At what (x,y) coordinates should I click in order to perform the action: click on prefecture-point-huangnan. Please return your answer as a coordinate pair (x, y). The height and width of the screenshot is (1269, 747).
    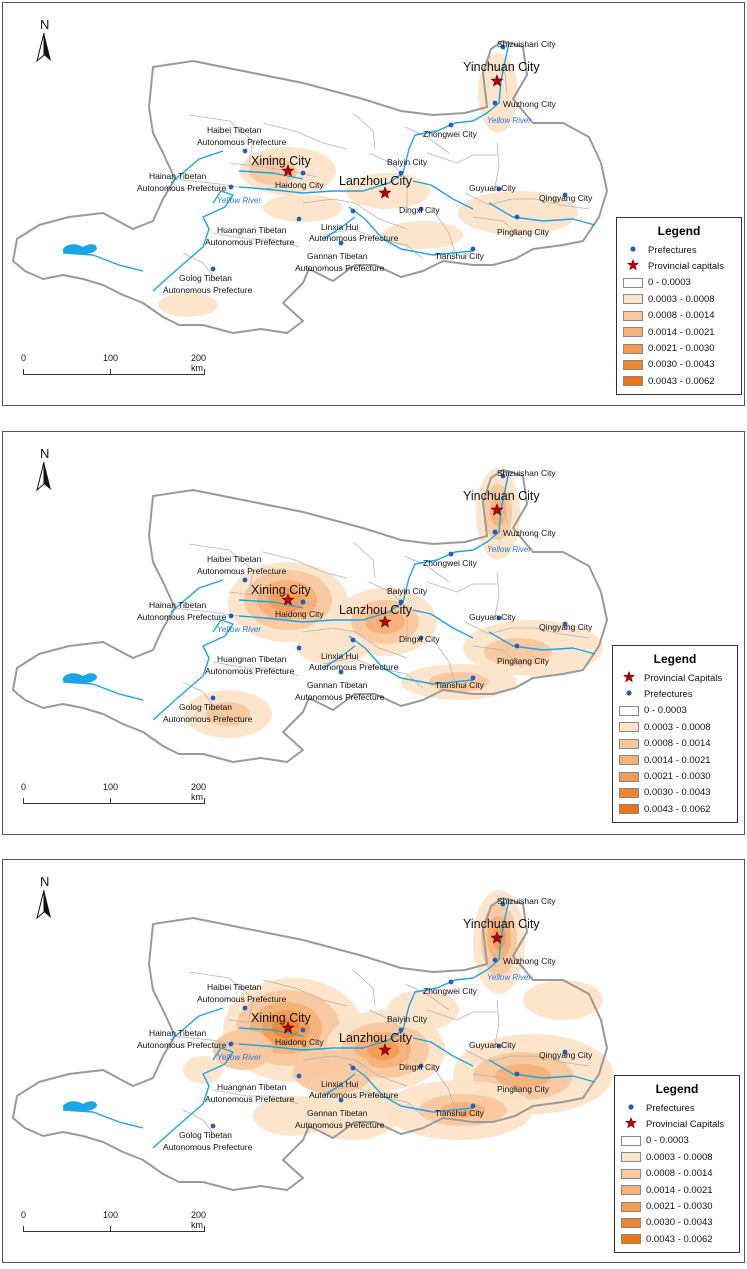
    Looking at the image, I should click on (299, 219).